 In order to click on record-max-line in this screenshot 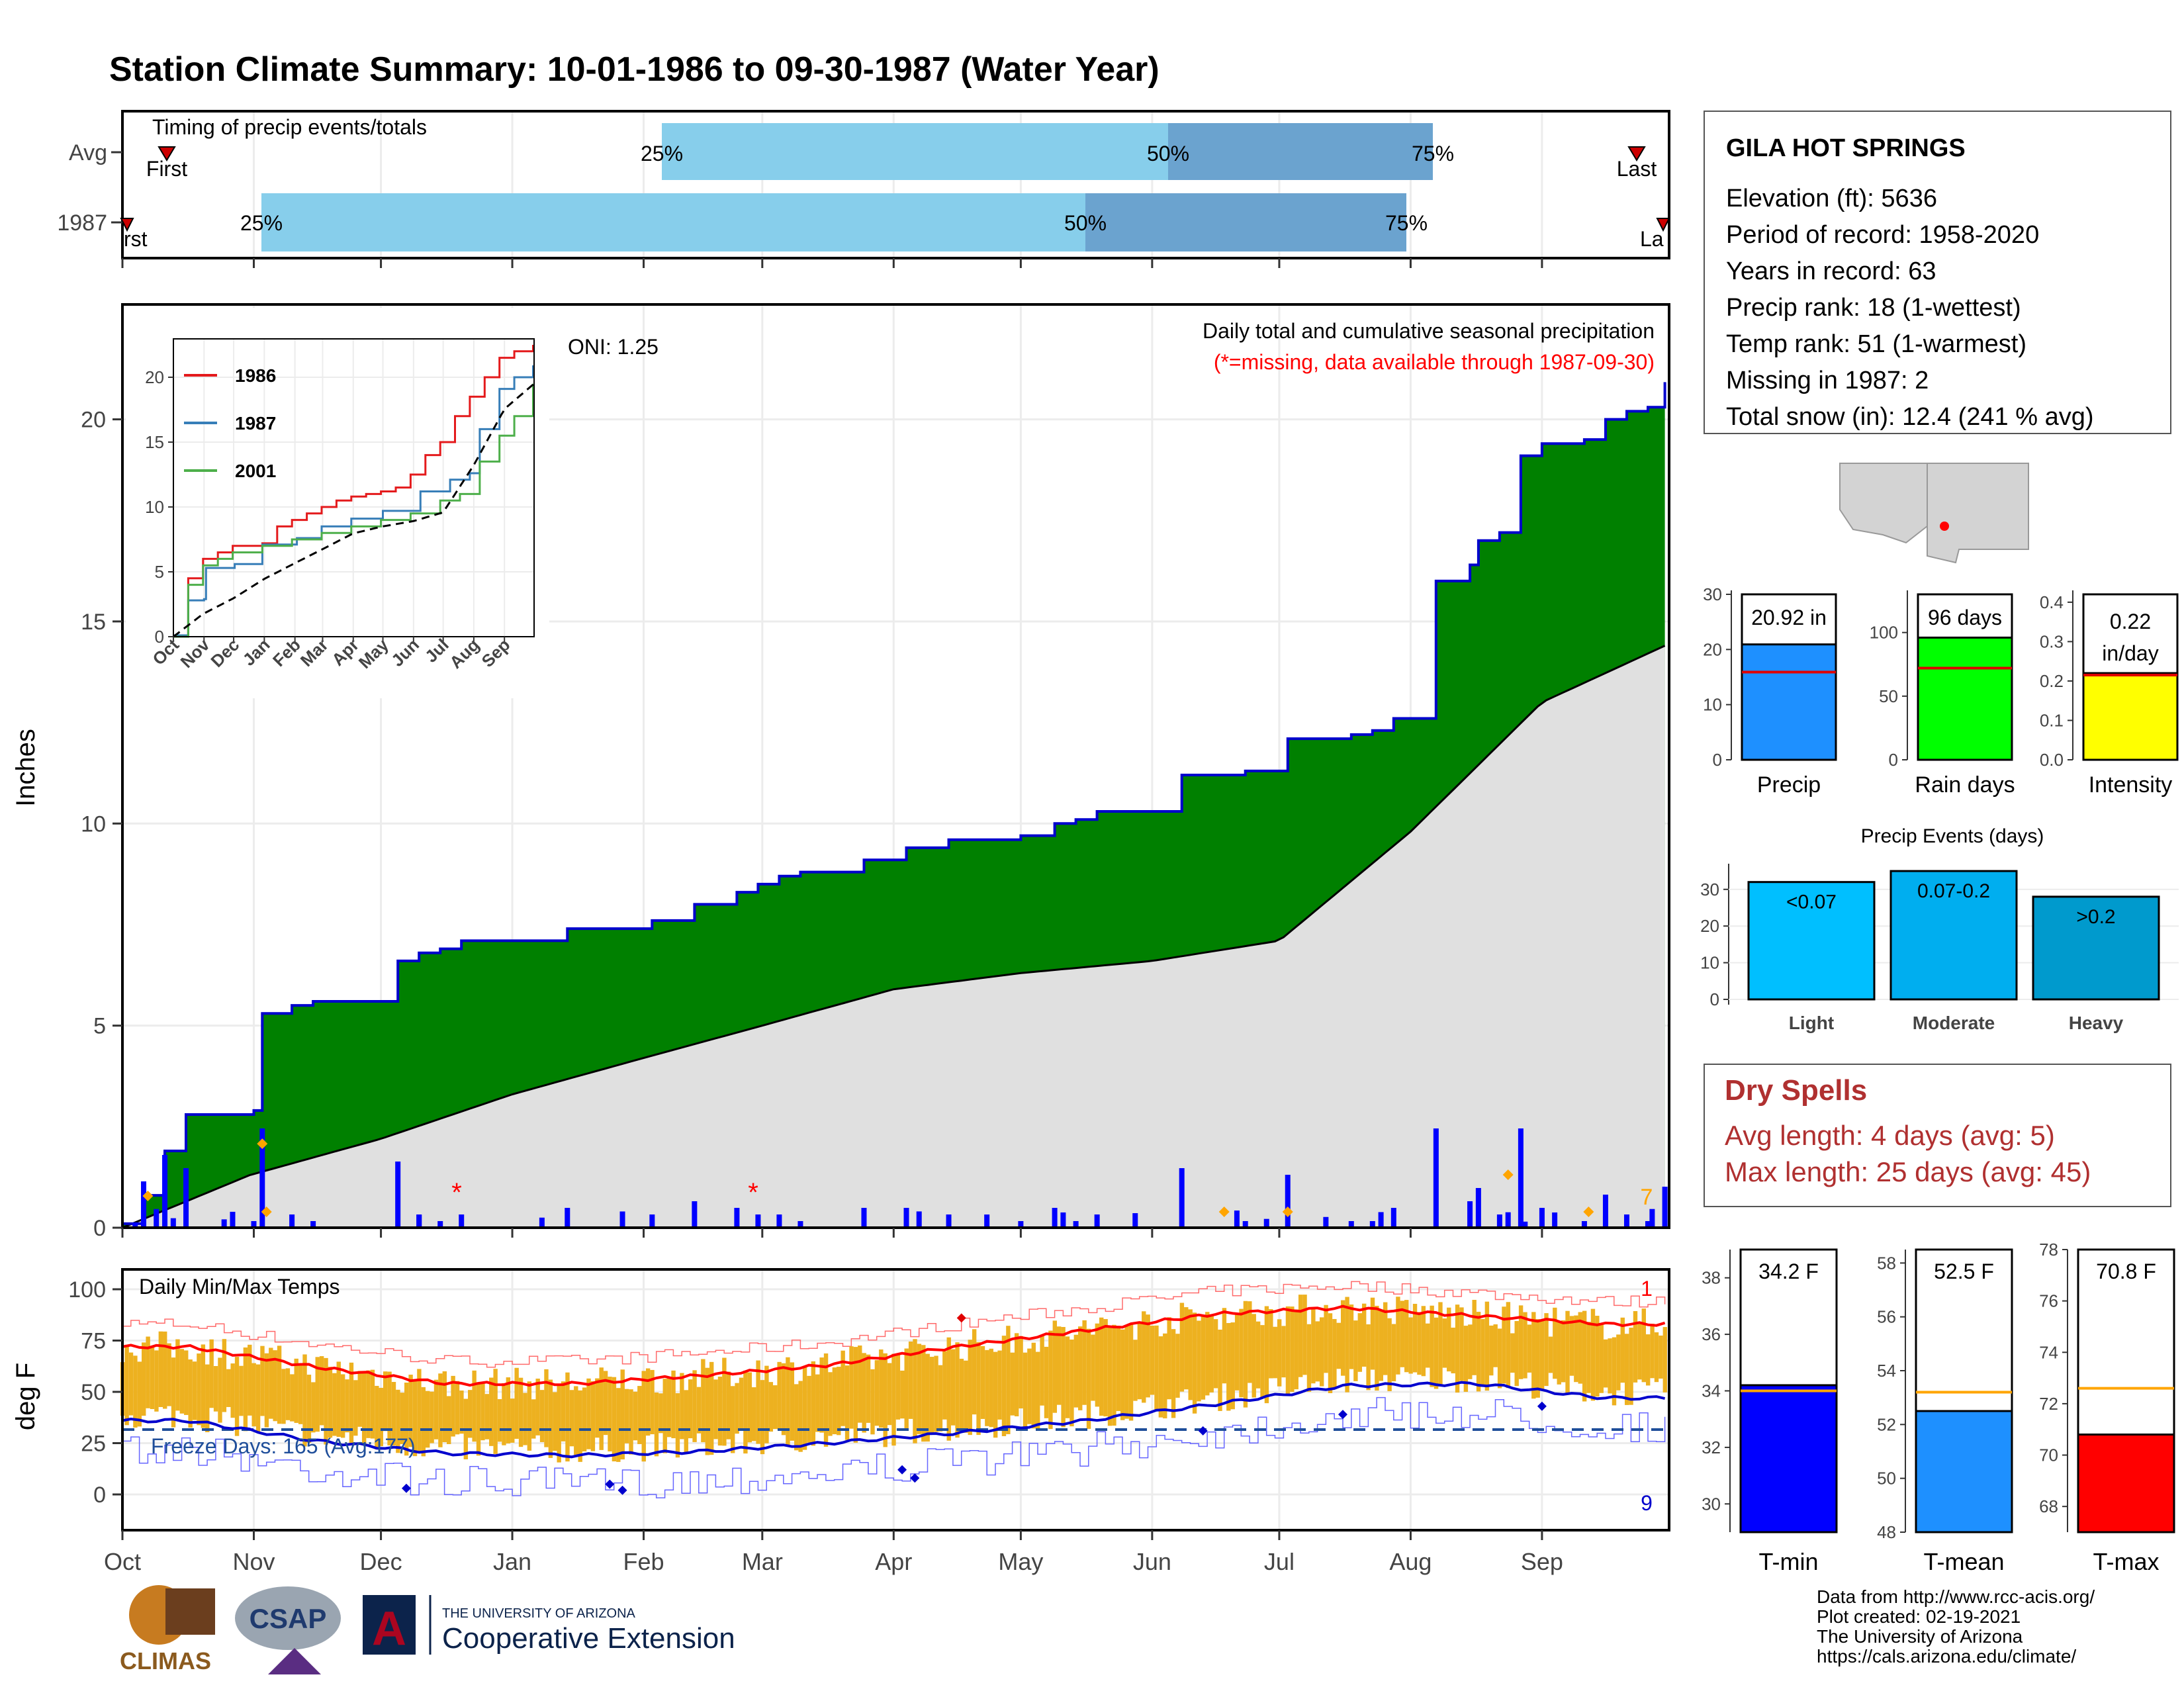, I will do `click(894, 1324)`.